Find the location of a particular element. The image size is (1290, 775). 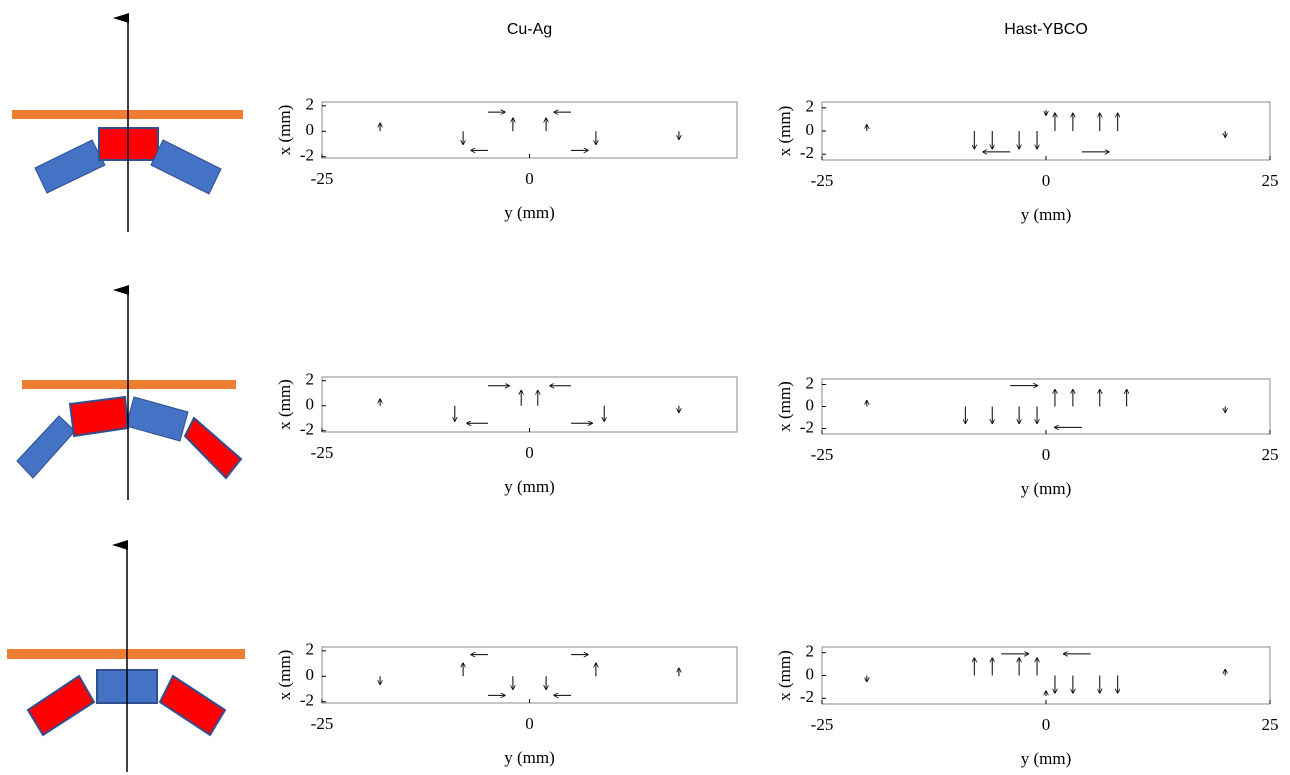

column-title: Cu-Ag is located at coordinates (529, 29).